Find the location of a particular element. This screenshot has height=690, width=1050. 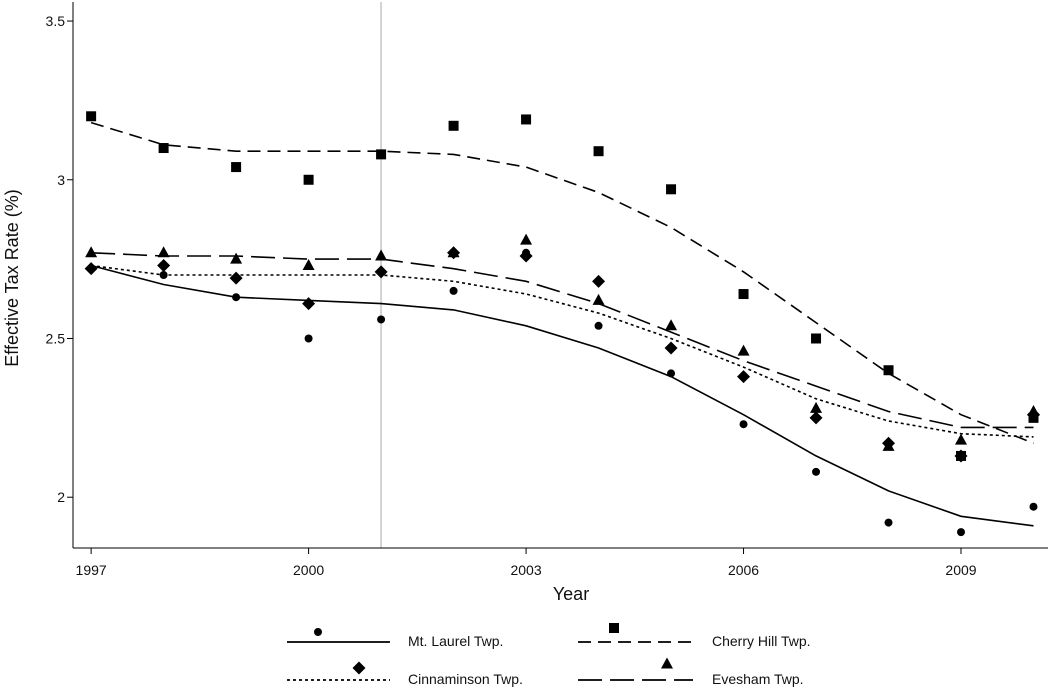

y-tick-label: 2 is located at coordinates (61, 497).